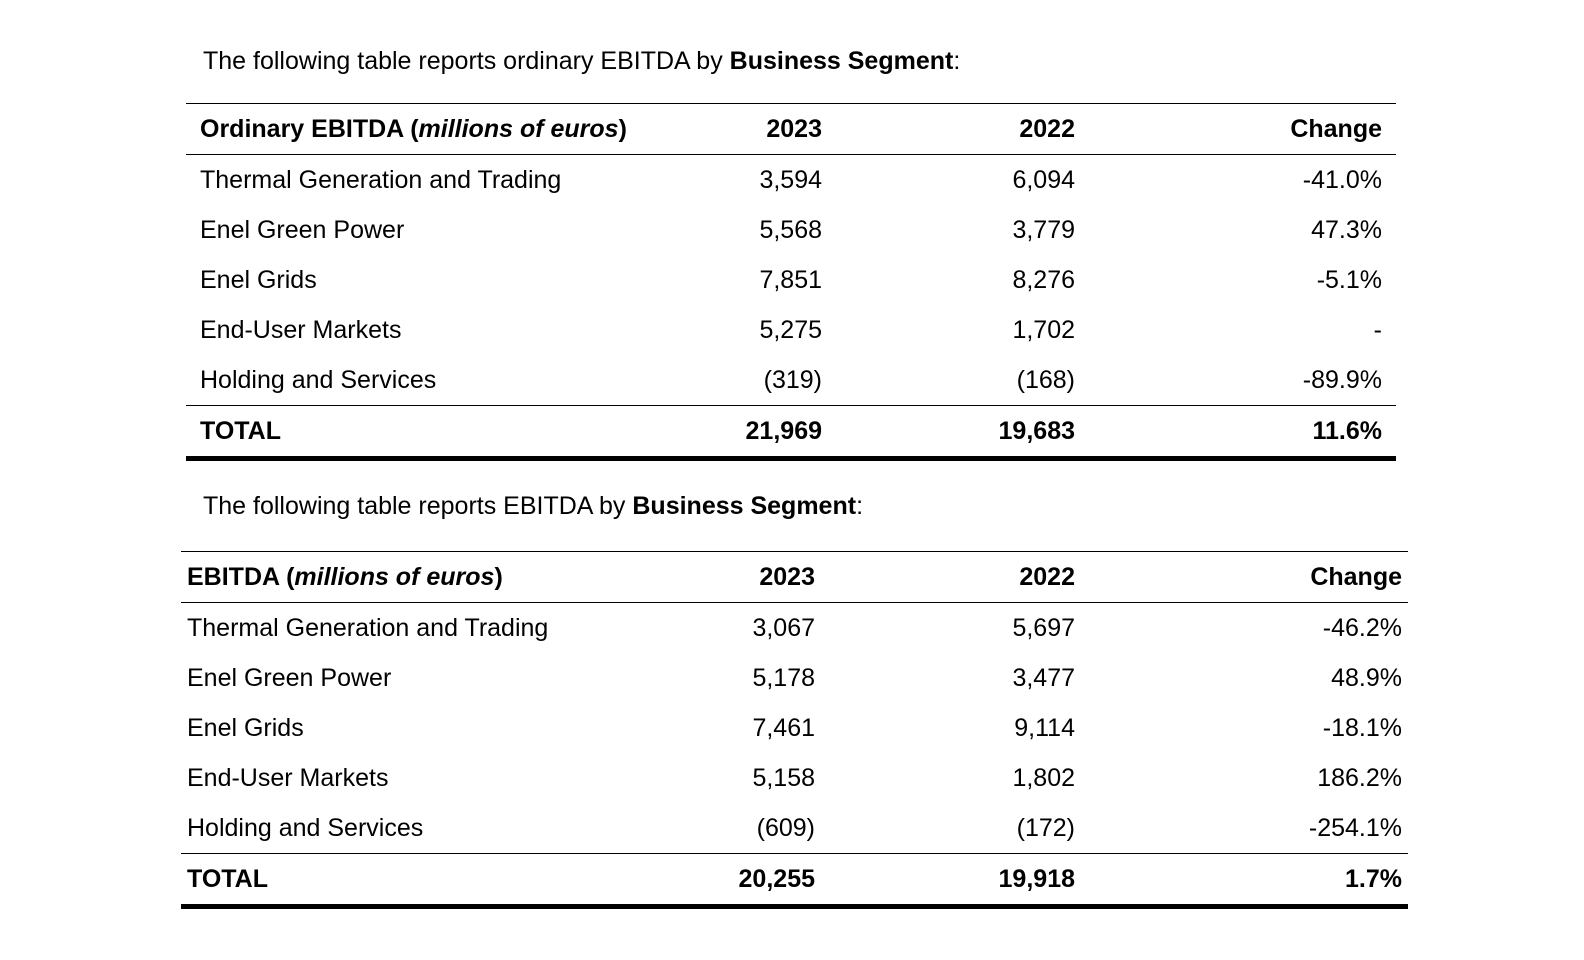  What do you see at coordinates (1043, 229) in the screenshot?
I see `value-2022: 3,779` at bounding box center [1043, 229].